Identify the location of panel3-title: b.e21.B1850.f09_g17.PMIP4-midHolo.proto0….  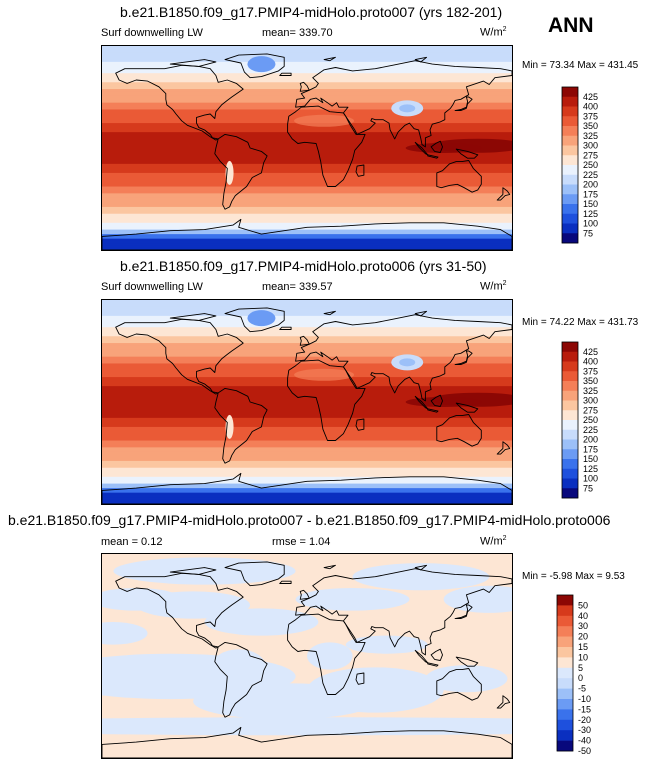
(309, 520).